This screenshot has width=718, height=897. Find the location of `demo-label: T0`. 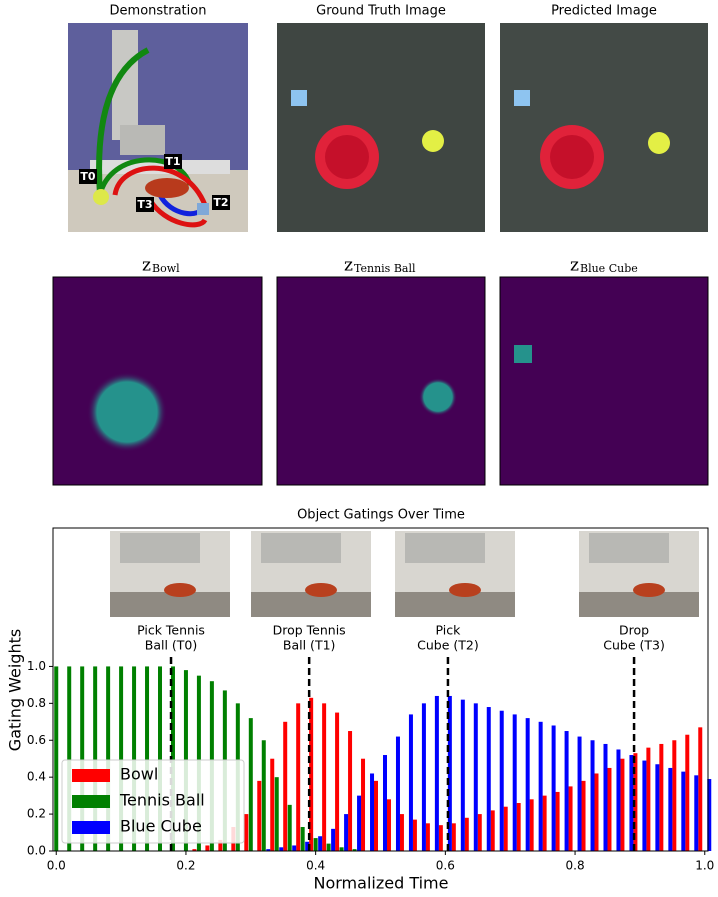

demo-label: T0 is located at coordinates (88, 176).